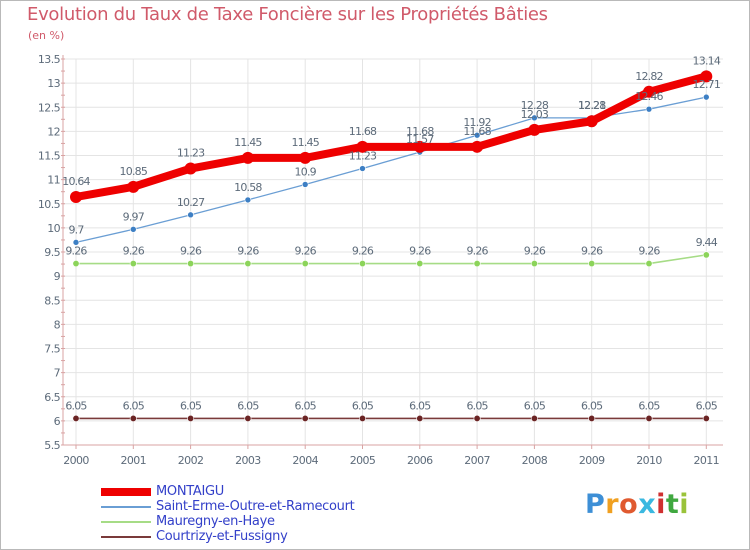 The image size is (750, 550). Describe the element at coordinates (477, 460) in the screenshot. I see `x-tick-label: 2007` at that location.